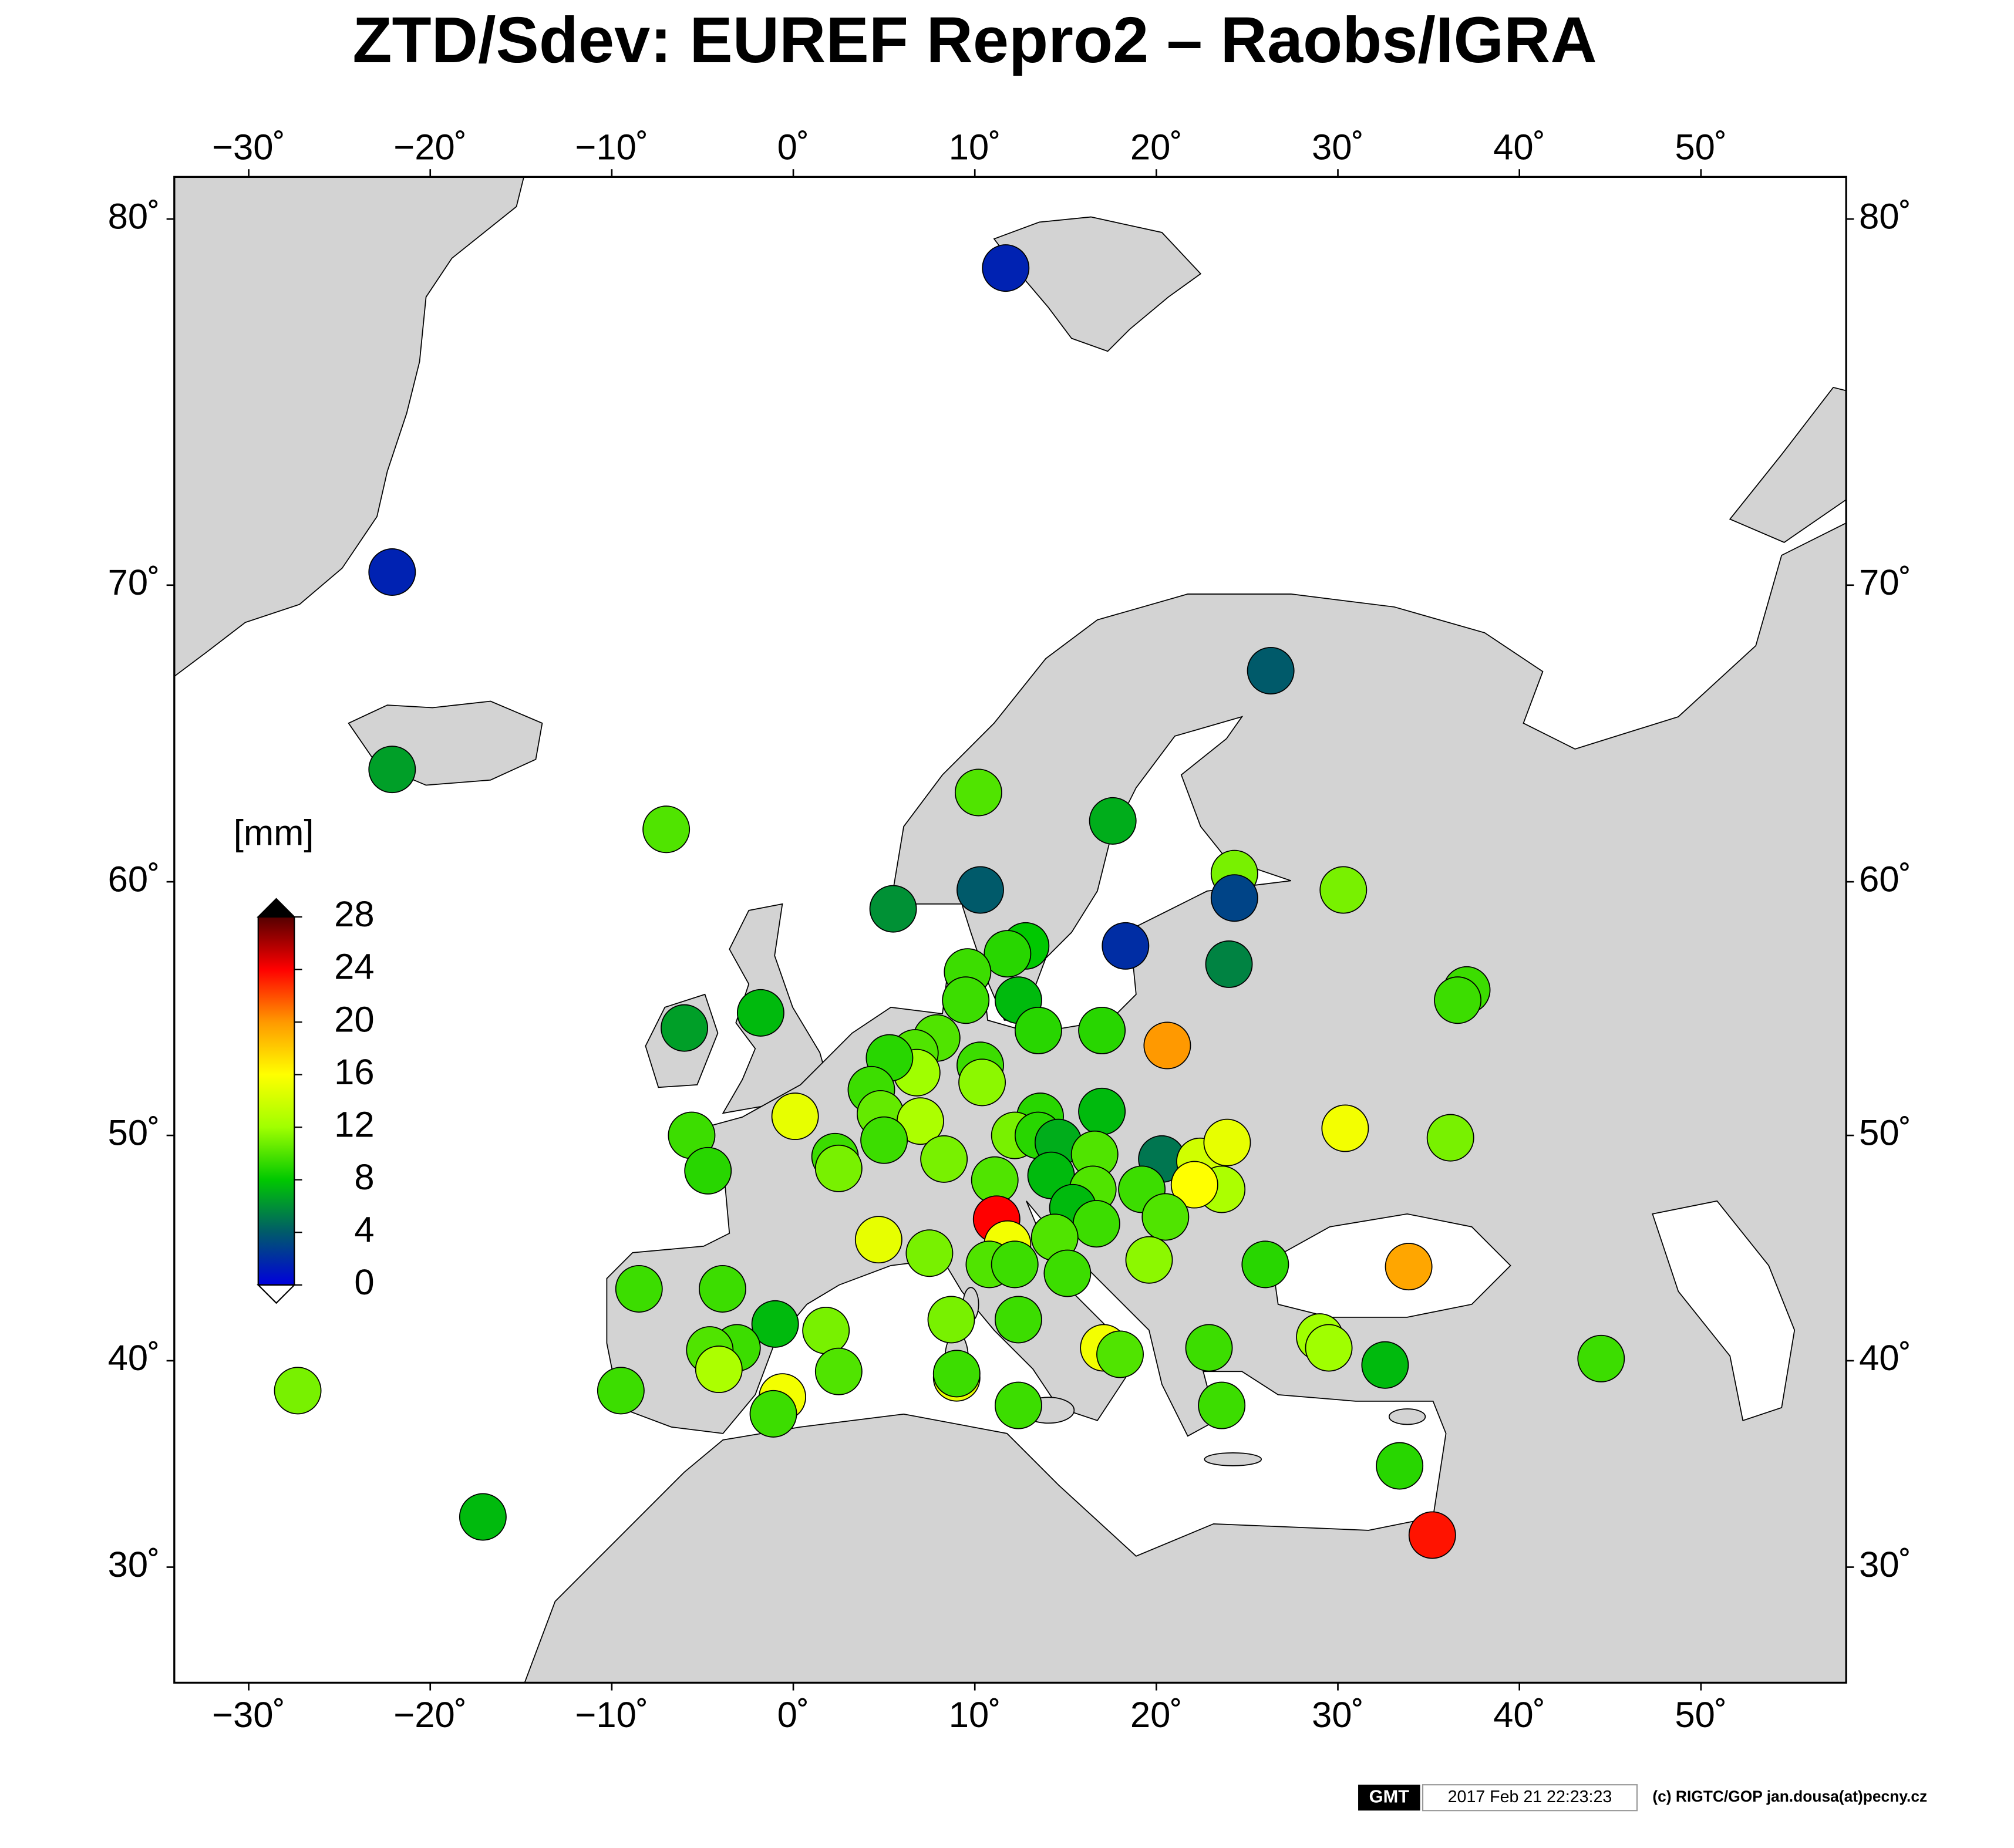 This screenshot has width=2014, height=1848. I want to click on x-tick-label-top: 20˚, so click(1156, 147).